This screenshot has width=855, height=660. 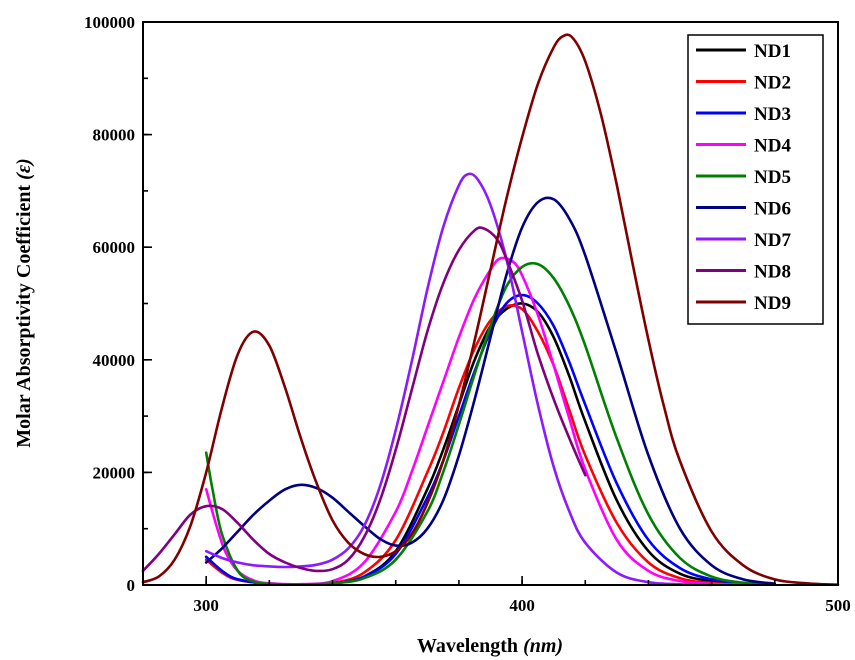 I want to click on legend-box, so click(x=755, y=179).